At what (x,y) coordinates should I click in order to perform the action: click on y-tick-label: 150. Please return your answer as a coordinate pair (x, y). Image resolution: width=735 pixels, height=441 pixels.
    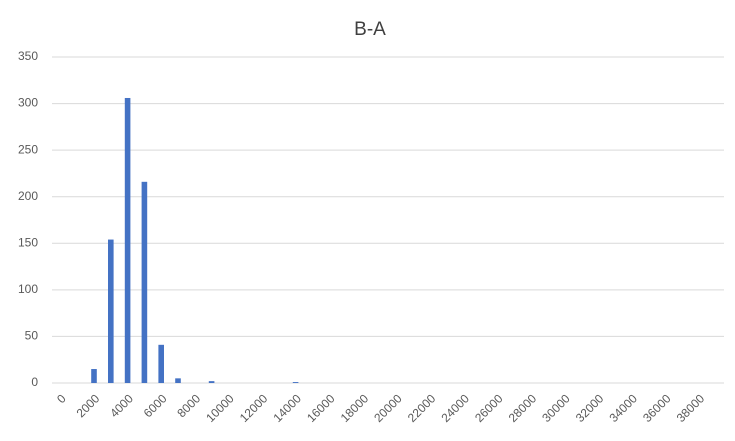
    Looking at the image, I should click on (28, 242).